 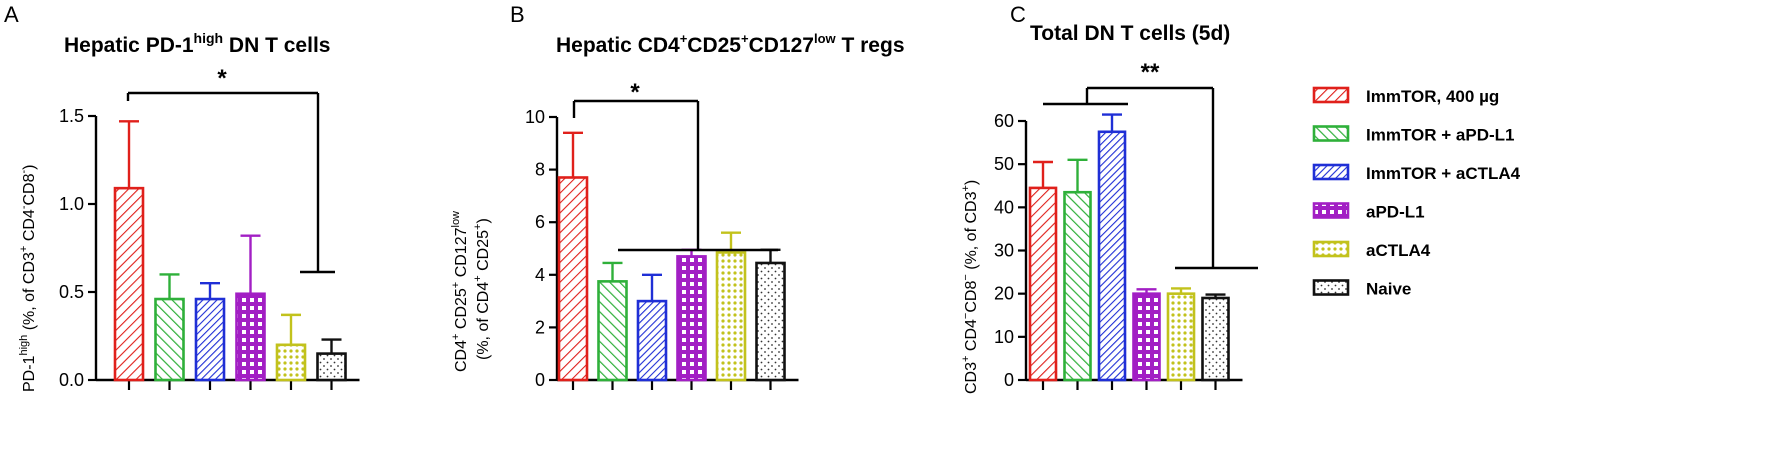 What do you see at coordinates (540, 170) in the screenshot?
I see `y-tick-label: 8` at bounding box center [540, 170].